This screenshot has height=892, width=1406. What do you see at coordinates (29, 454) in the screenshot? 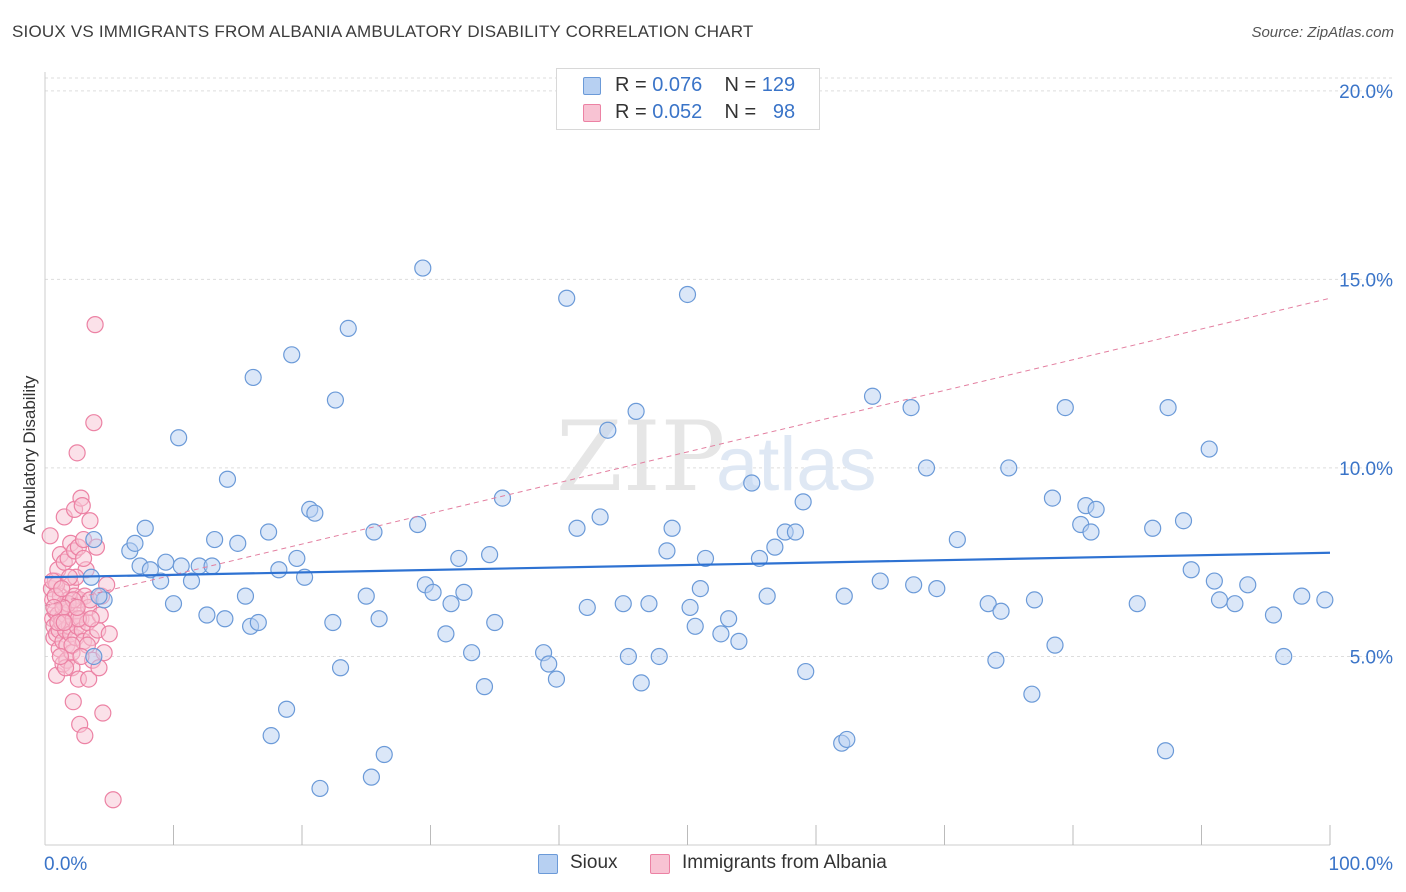
I see `y-axis-label: Ambulatory Disability` at bounding box center [29, 454].